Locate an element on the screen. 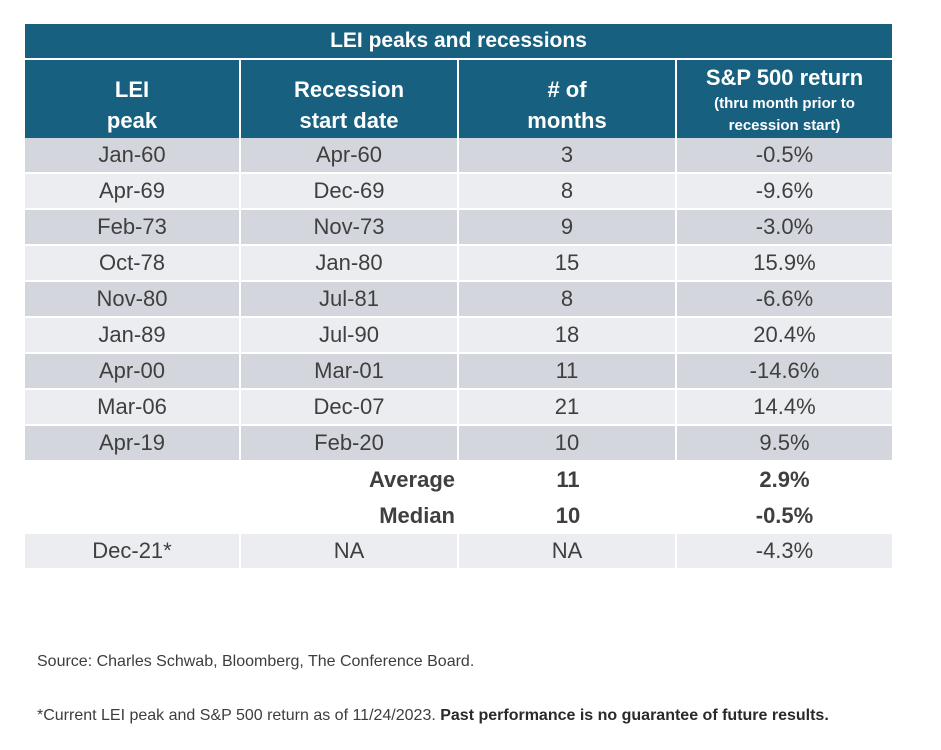  summary-row-average: Average 11 2.9% is located at coordinates (458, 480).